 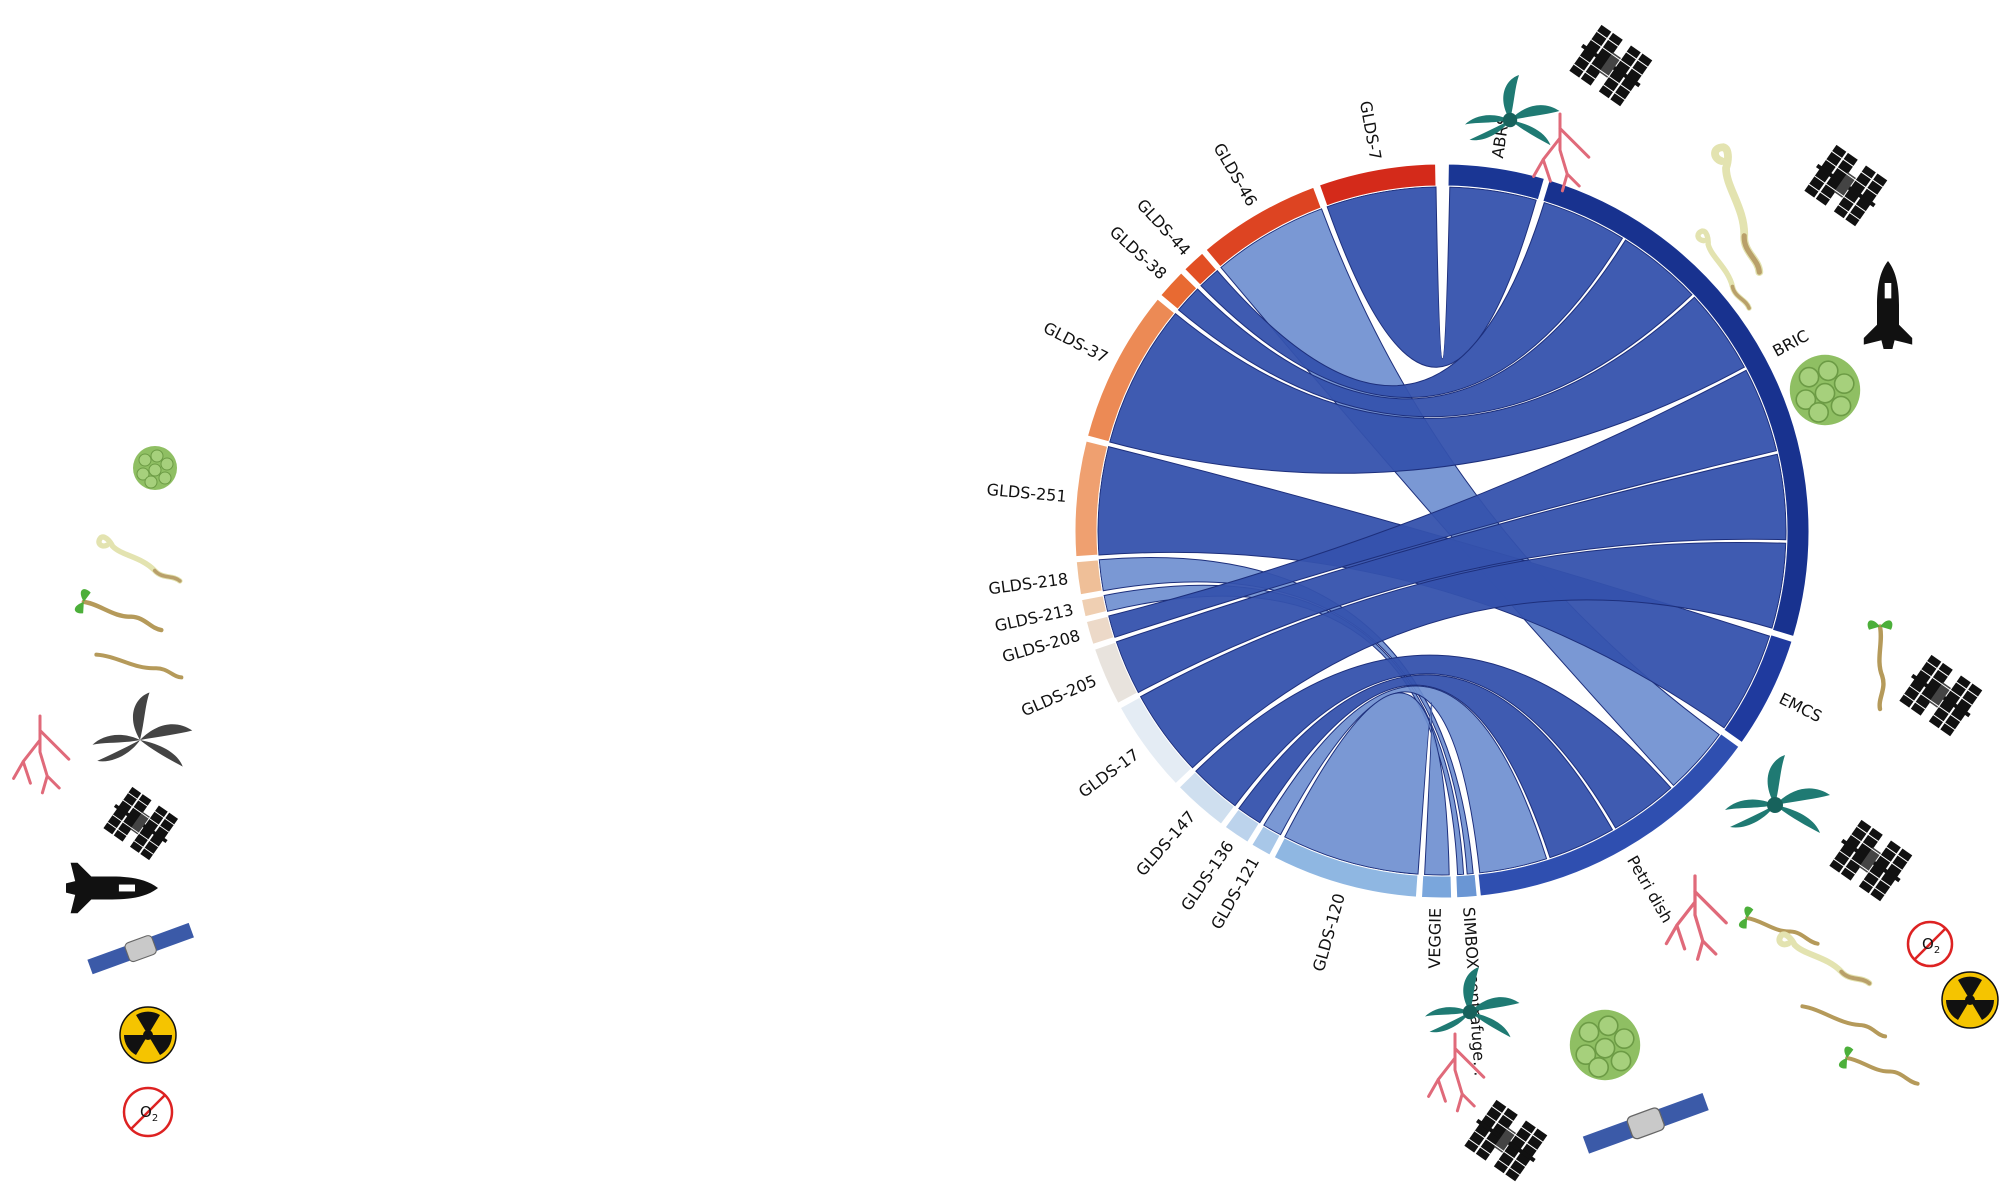 What do you see at coordinates (1329, 932) in the screenshot?
I see `segment-label: GLDS-120` at bounding box center [1329, 932].